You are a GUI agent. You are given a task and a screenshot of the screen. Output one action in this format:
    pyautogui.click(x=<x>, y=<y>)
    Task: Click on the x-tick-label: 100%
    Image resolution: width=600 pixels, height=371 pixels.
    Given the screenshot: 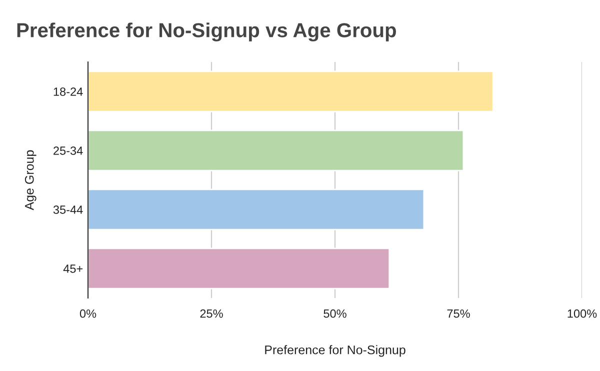 What is the action you would take?
    pyautogui.click(x=582, y=313)
    